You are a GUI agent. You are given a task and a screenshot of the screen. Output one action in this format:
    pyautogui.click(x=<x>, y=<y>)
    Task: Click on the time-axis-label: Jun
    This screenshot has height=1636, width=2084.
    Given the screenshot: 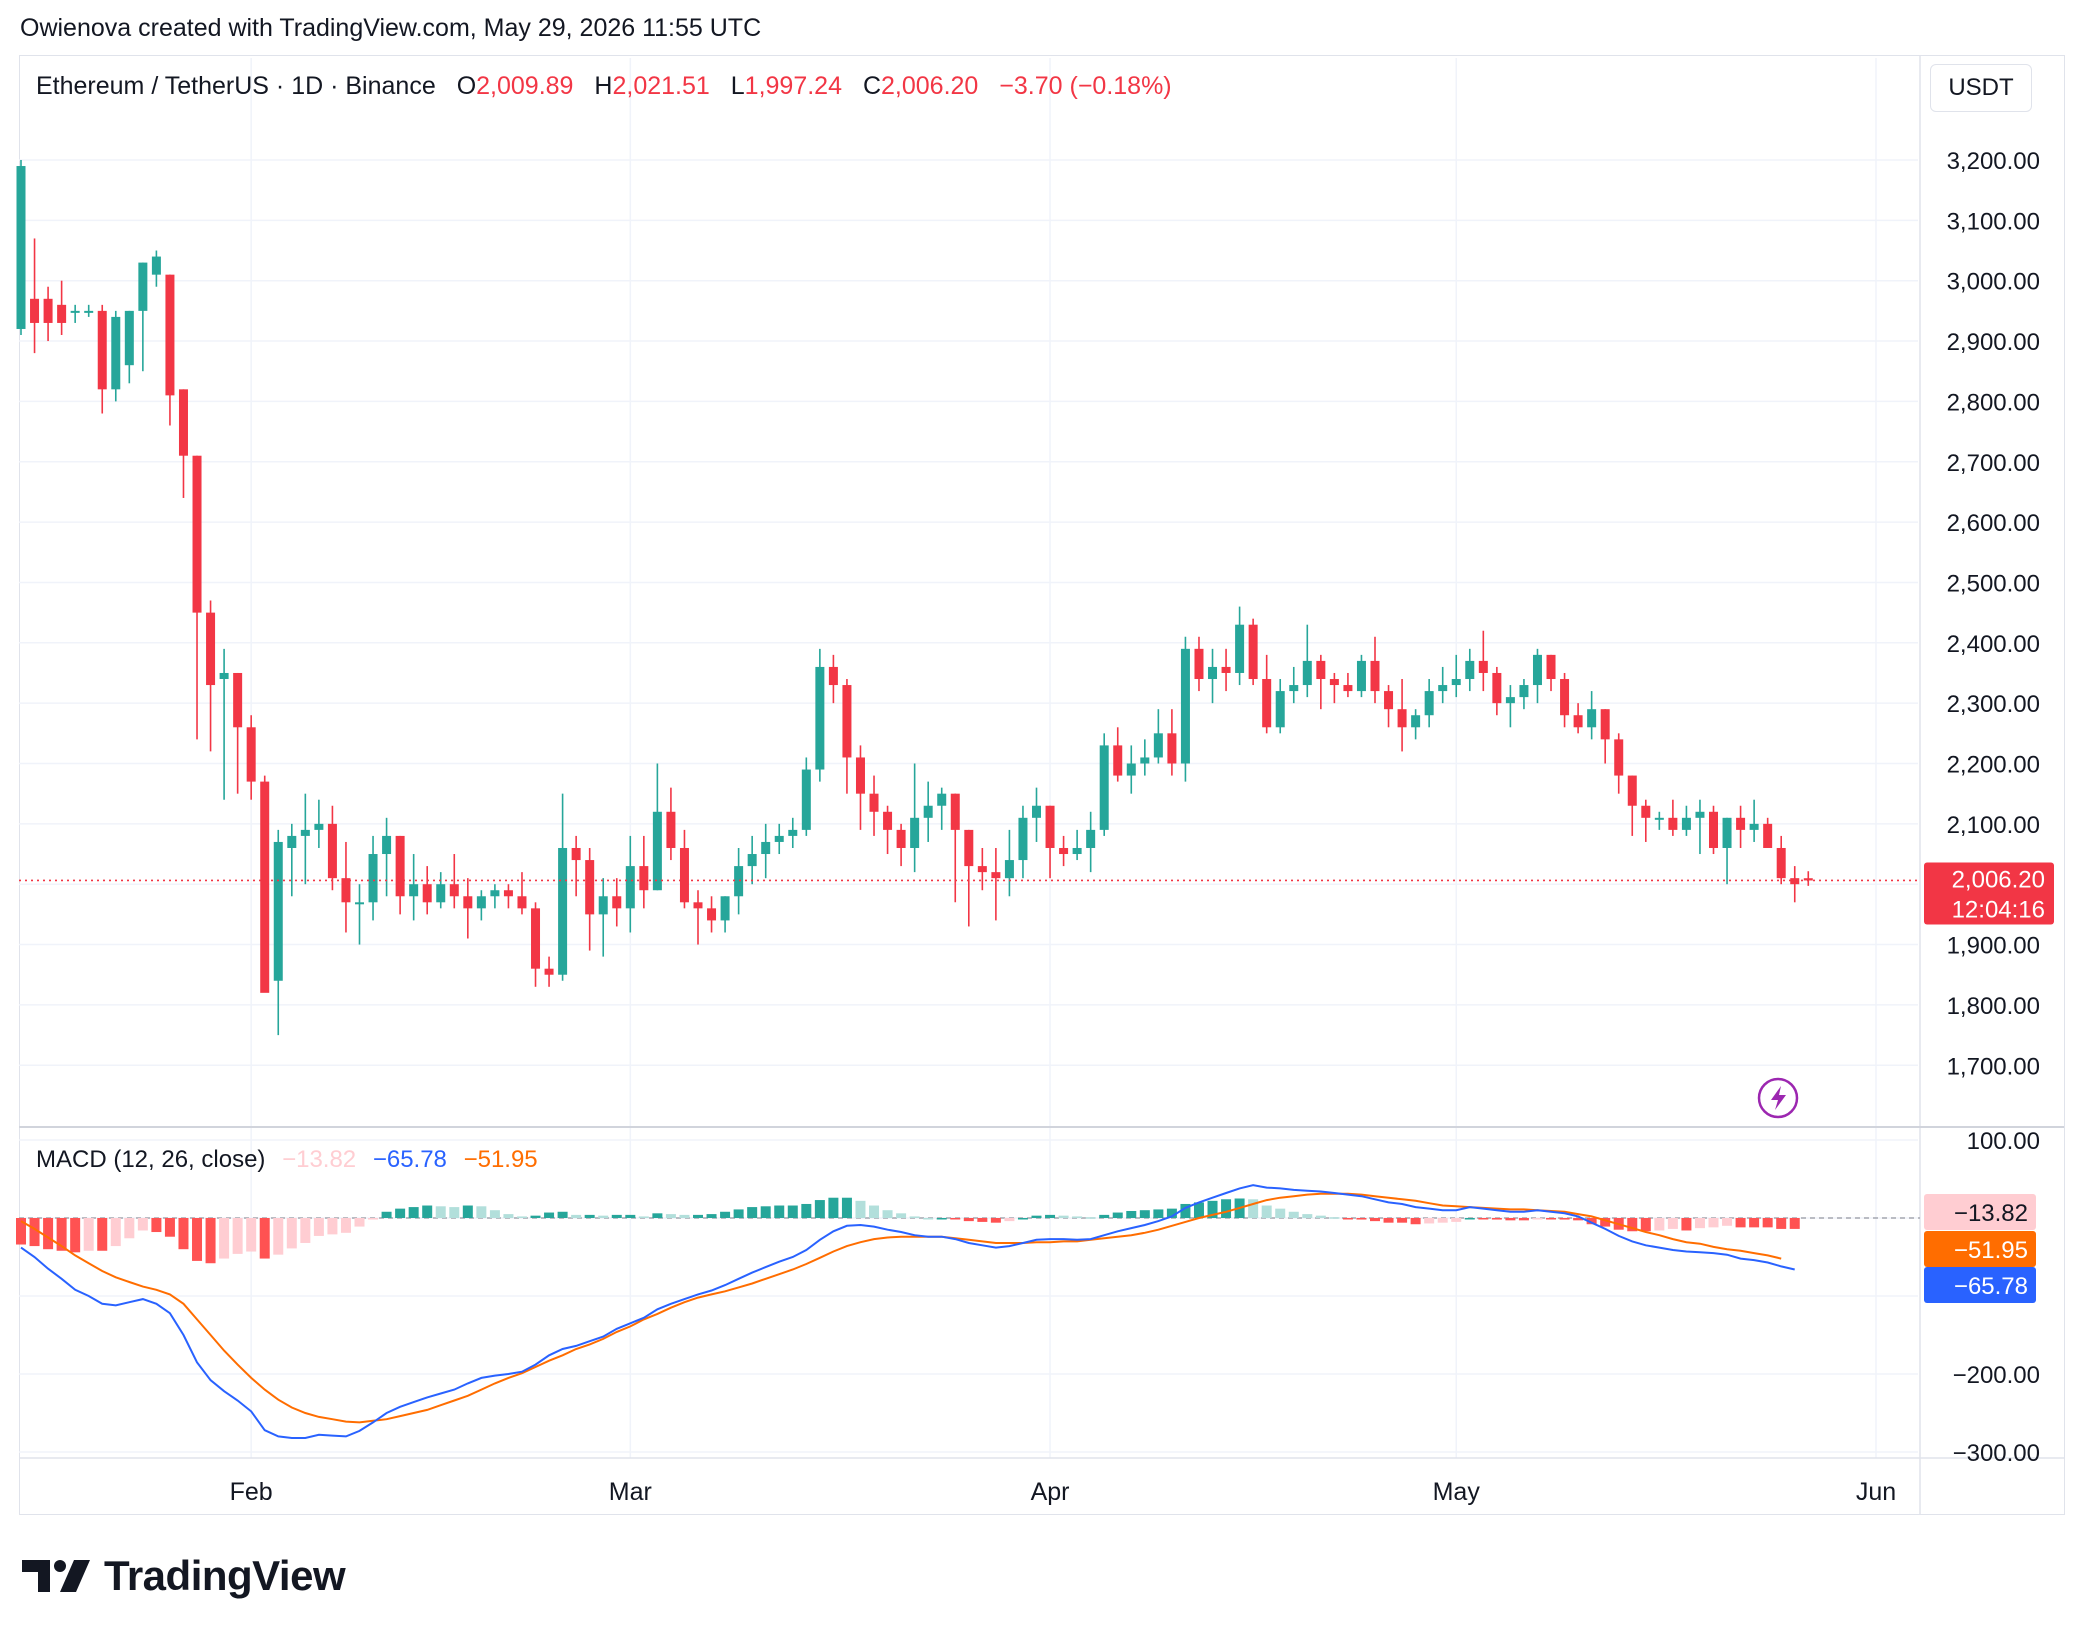 What is the action you would take?
    pyautogui.click(x=1876, y=1492)
    